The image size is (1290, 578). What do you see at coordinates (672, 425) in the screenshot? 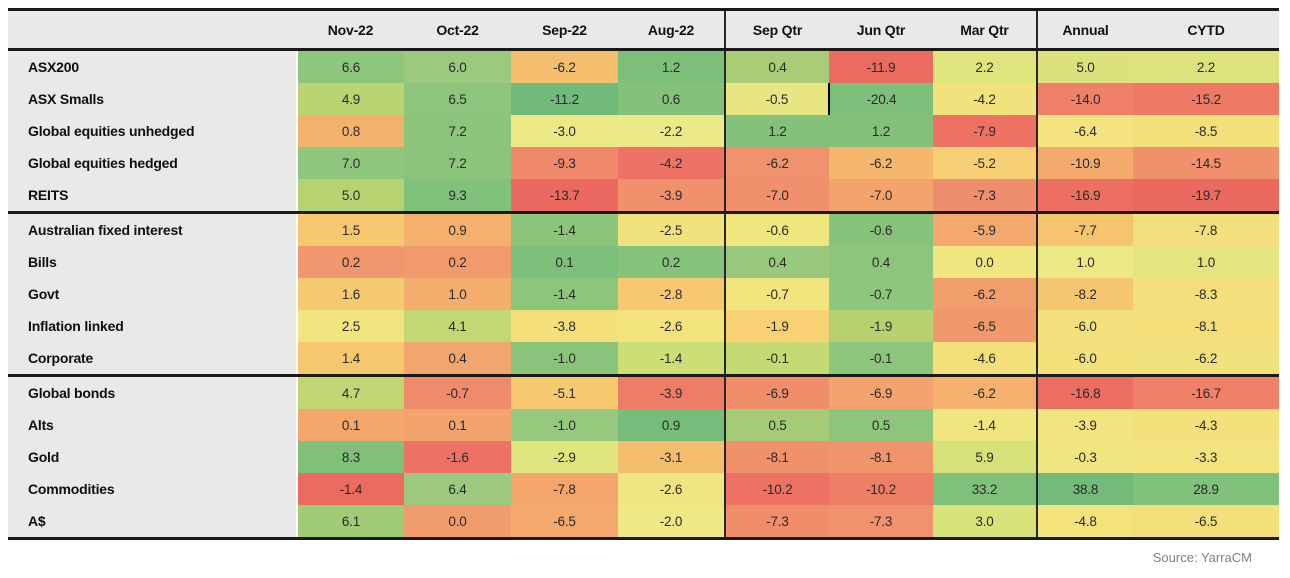
I see `value-cell: 0.9` at bounding box center [672, 425].